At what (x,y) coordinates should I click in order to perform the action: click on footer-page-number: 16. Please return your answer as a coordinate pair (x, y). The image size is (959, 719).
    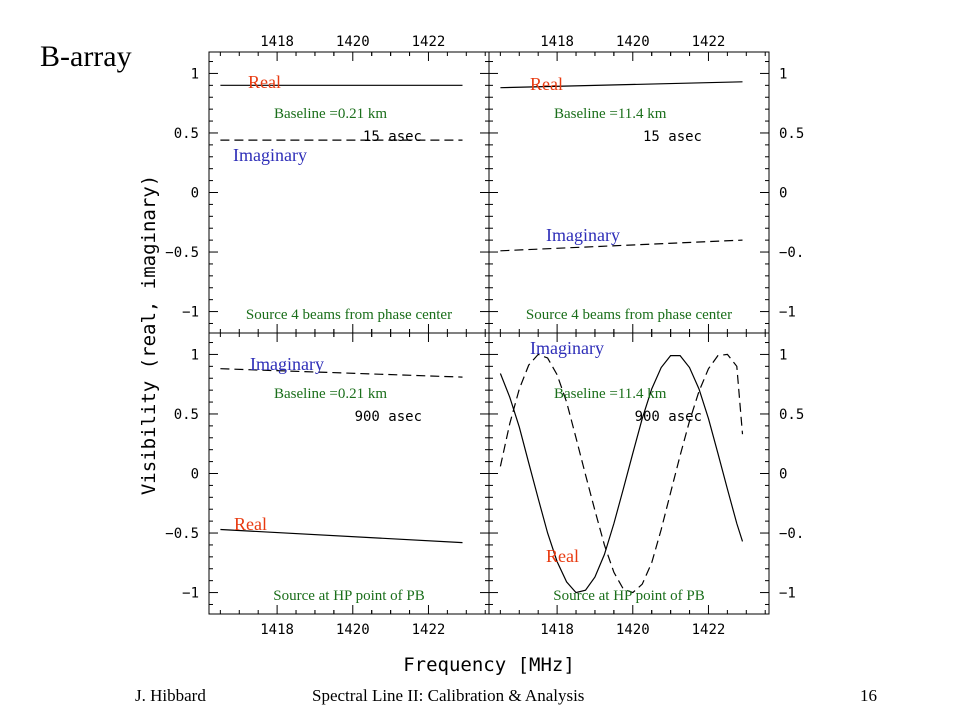
    Looking at the image, I should click on (868, 695).